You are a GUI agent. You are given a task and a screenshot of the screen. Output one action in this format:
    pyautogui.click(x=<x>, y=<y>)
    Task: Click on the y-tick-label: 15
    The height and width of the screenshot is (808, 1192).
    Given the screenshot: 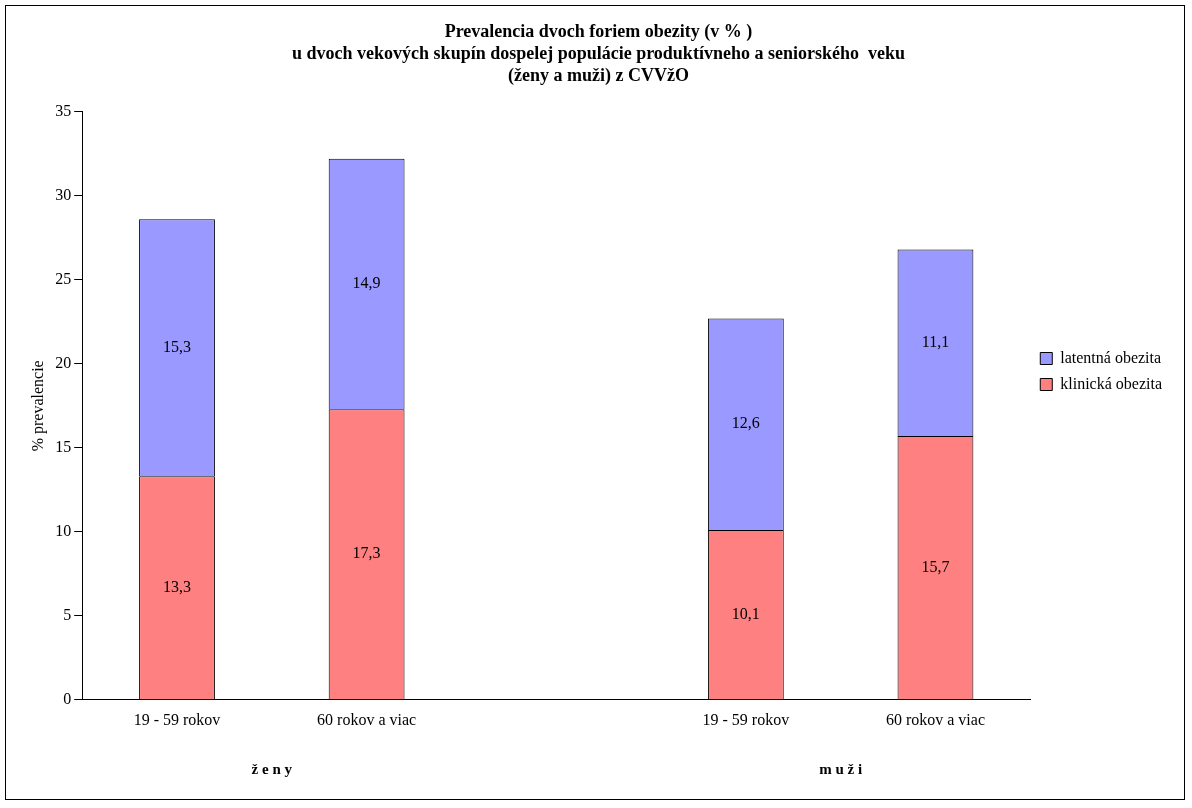 What is the action you would take?
    pyautogui.click(x=63, y=446)
    